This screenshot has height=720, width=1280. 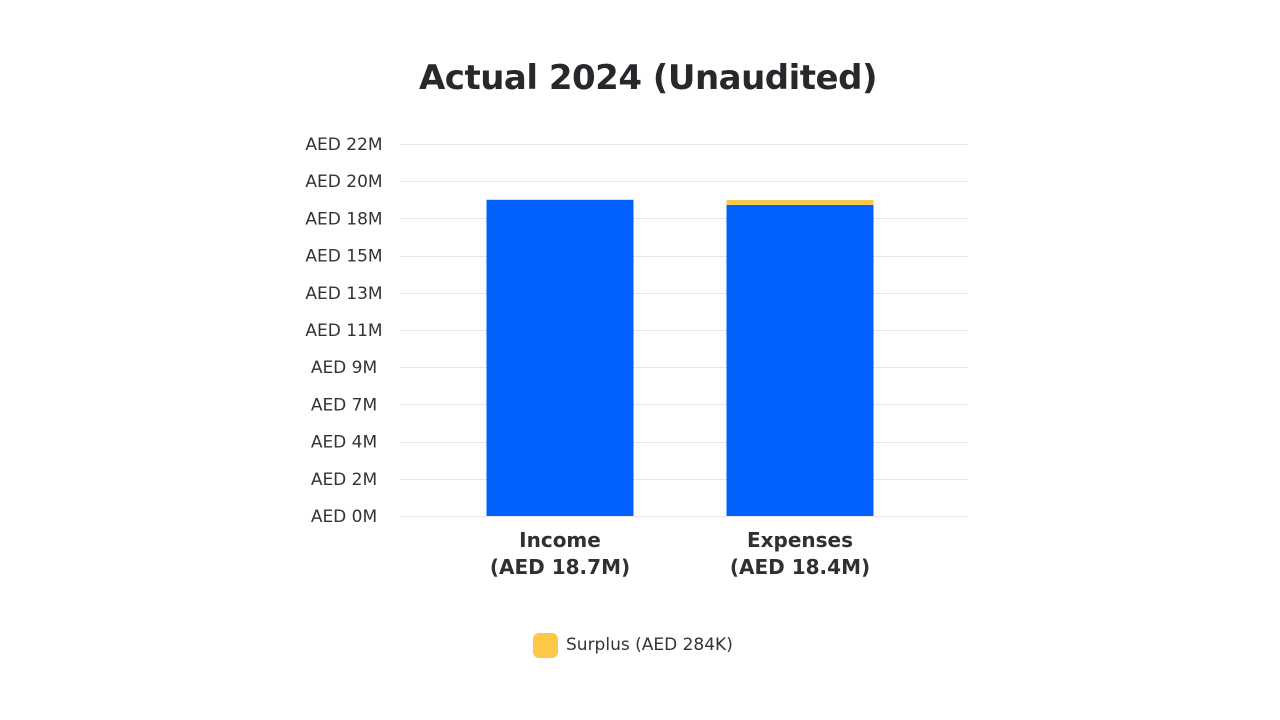 What do you see at coordinates (343, 294) in the screenshot?
I see `y-tick-label: AED 13M` at bounding box center [343, 294].